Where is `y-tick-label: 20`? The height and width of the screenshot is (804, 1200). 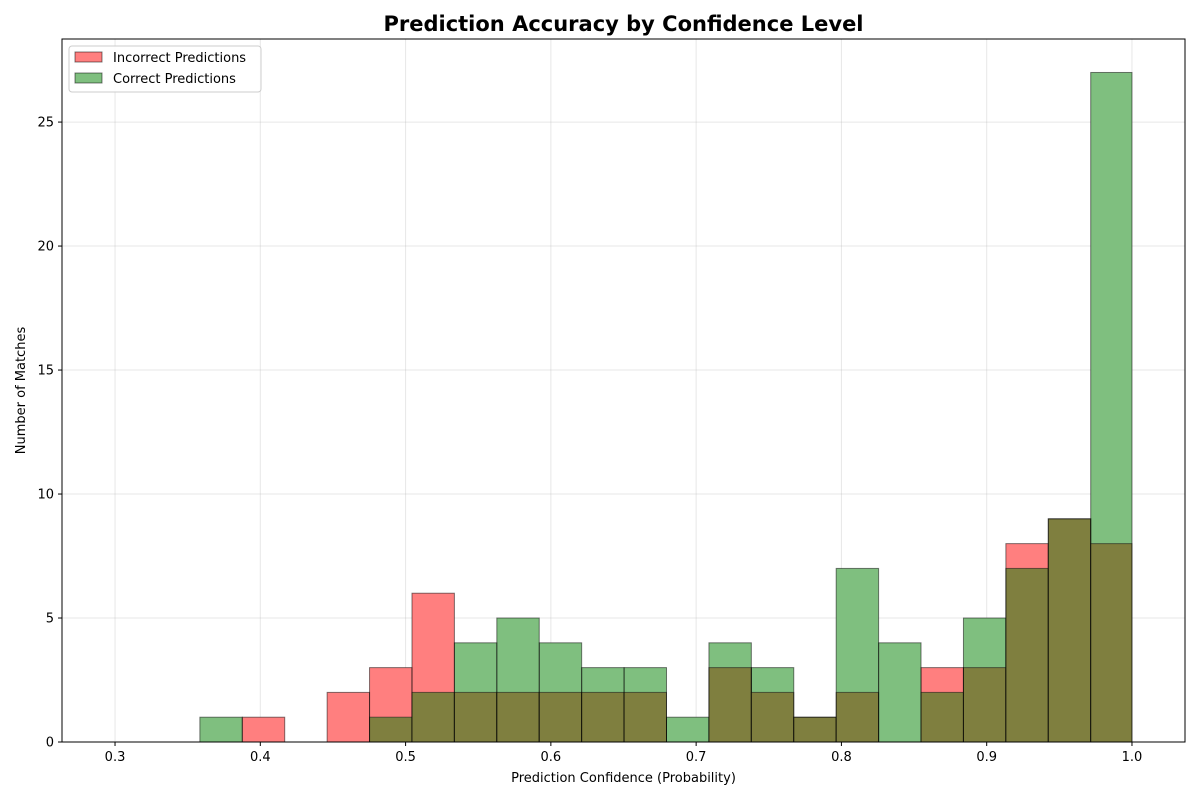 y-tick-label: 20 is located at coordinates (45, 247).